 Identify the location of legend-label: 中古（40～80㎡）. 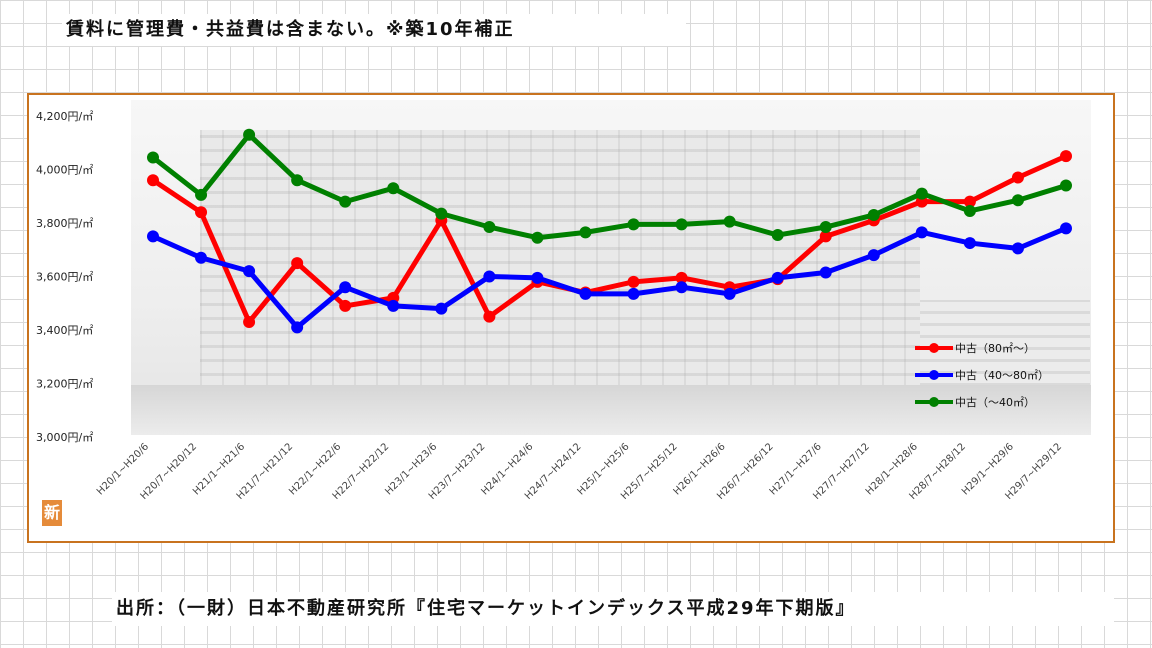
(1002, 375).